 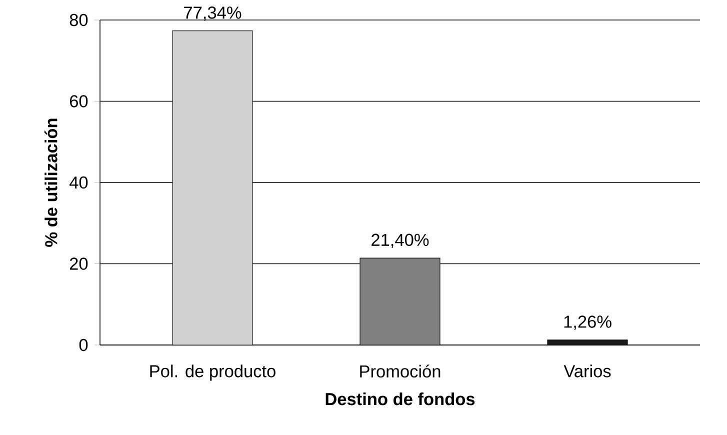 I want to click on y-tick-label: 80, so click(x=79, y=20).